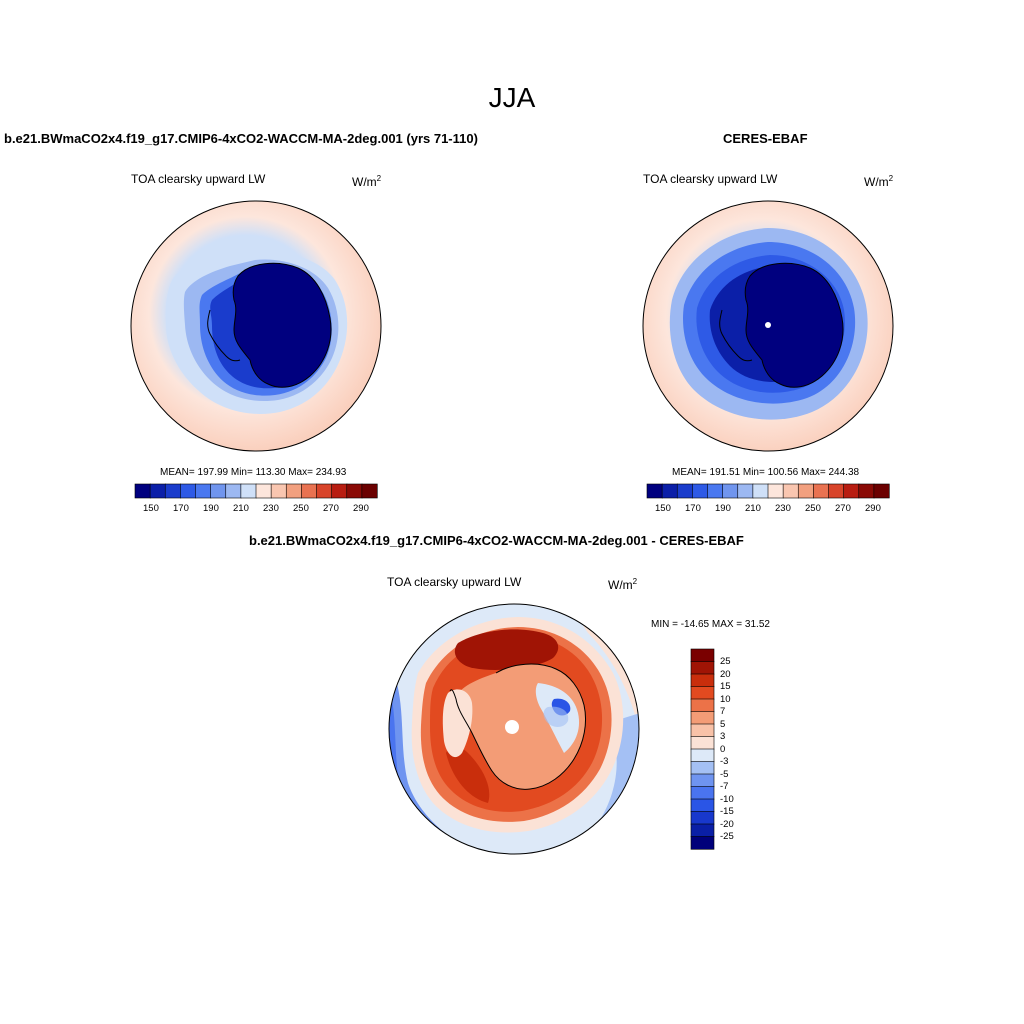 The image size is (1024, 1024). Describe the element at coordinates (253, 472) in the screenshot. I see `stats-model: MEAN= 197.99 Min= 113.30 Max= 234.93` at that location.